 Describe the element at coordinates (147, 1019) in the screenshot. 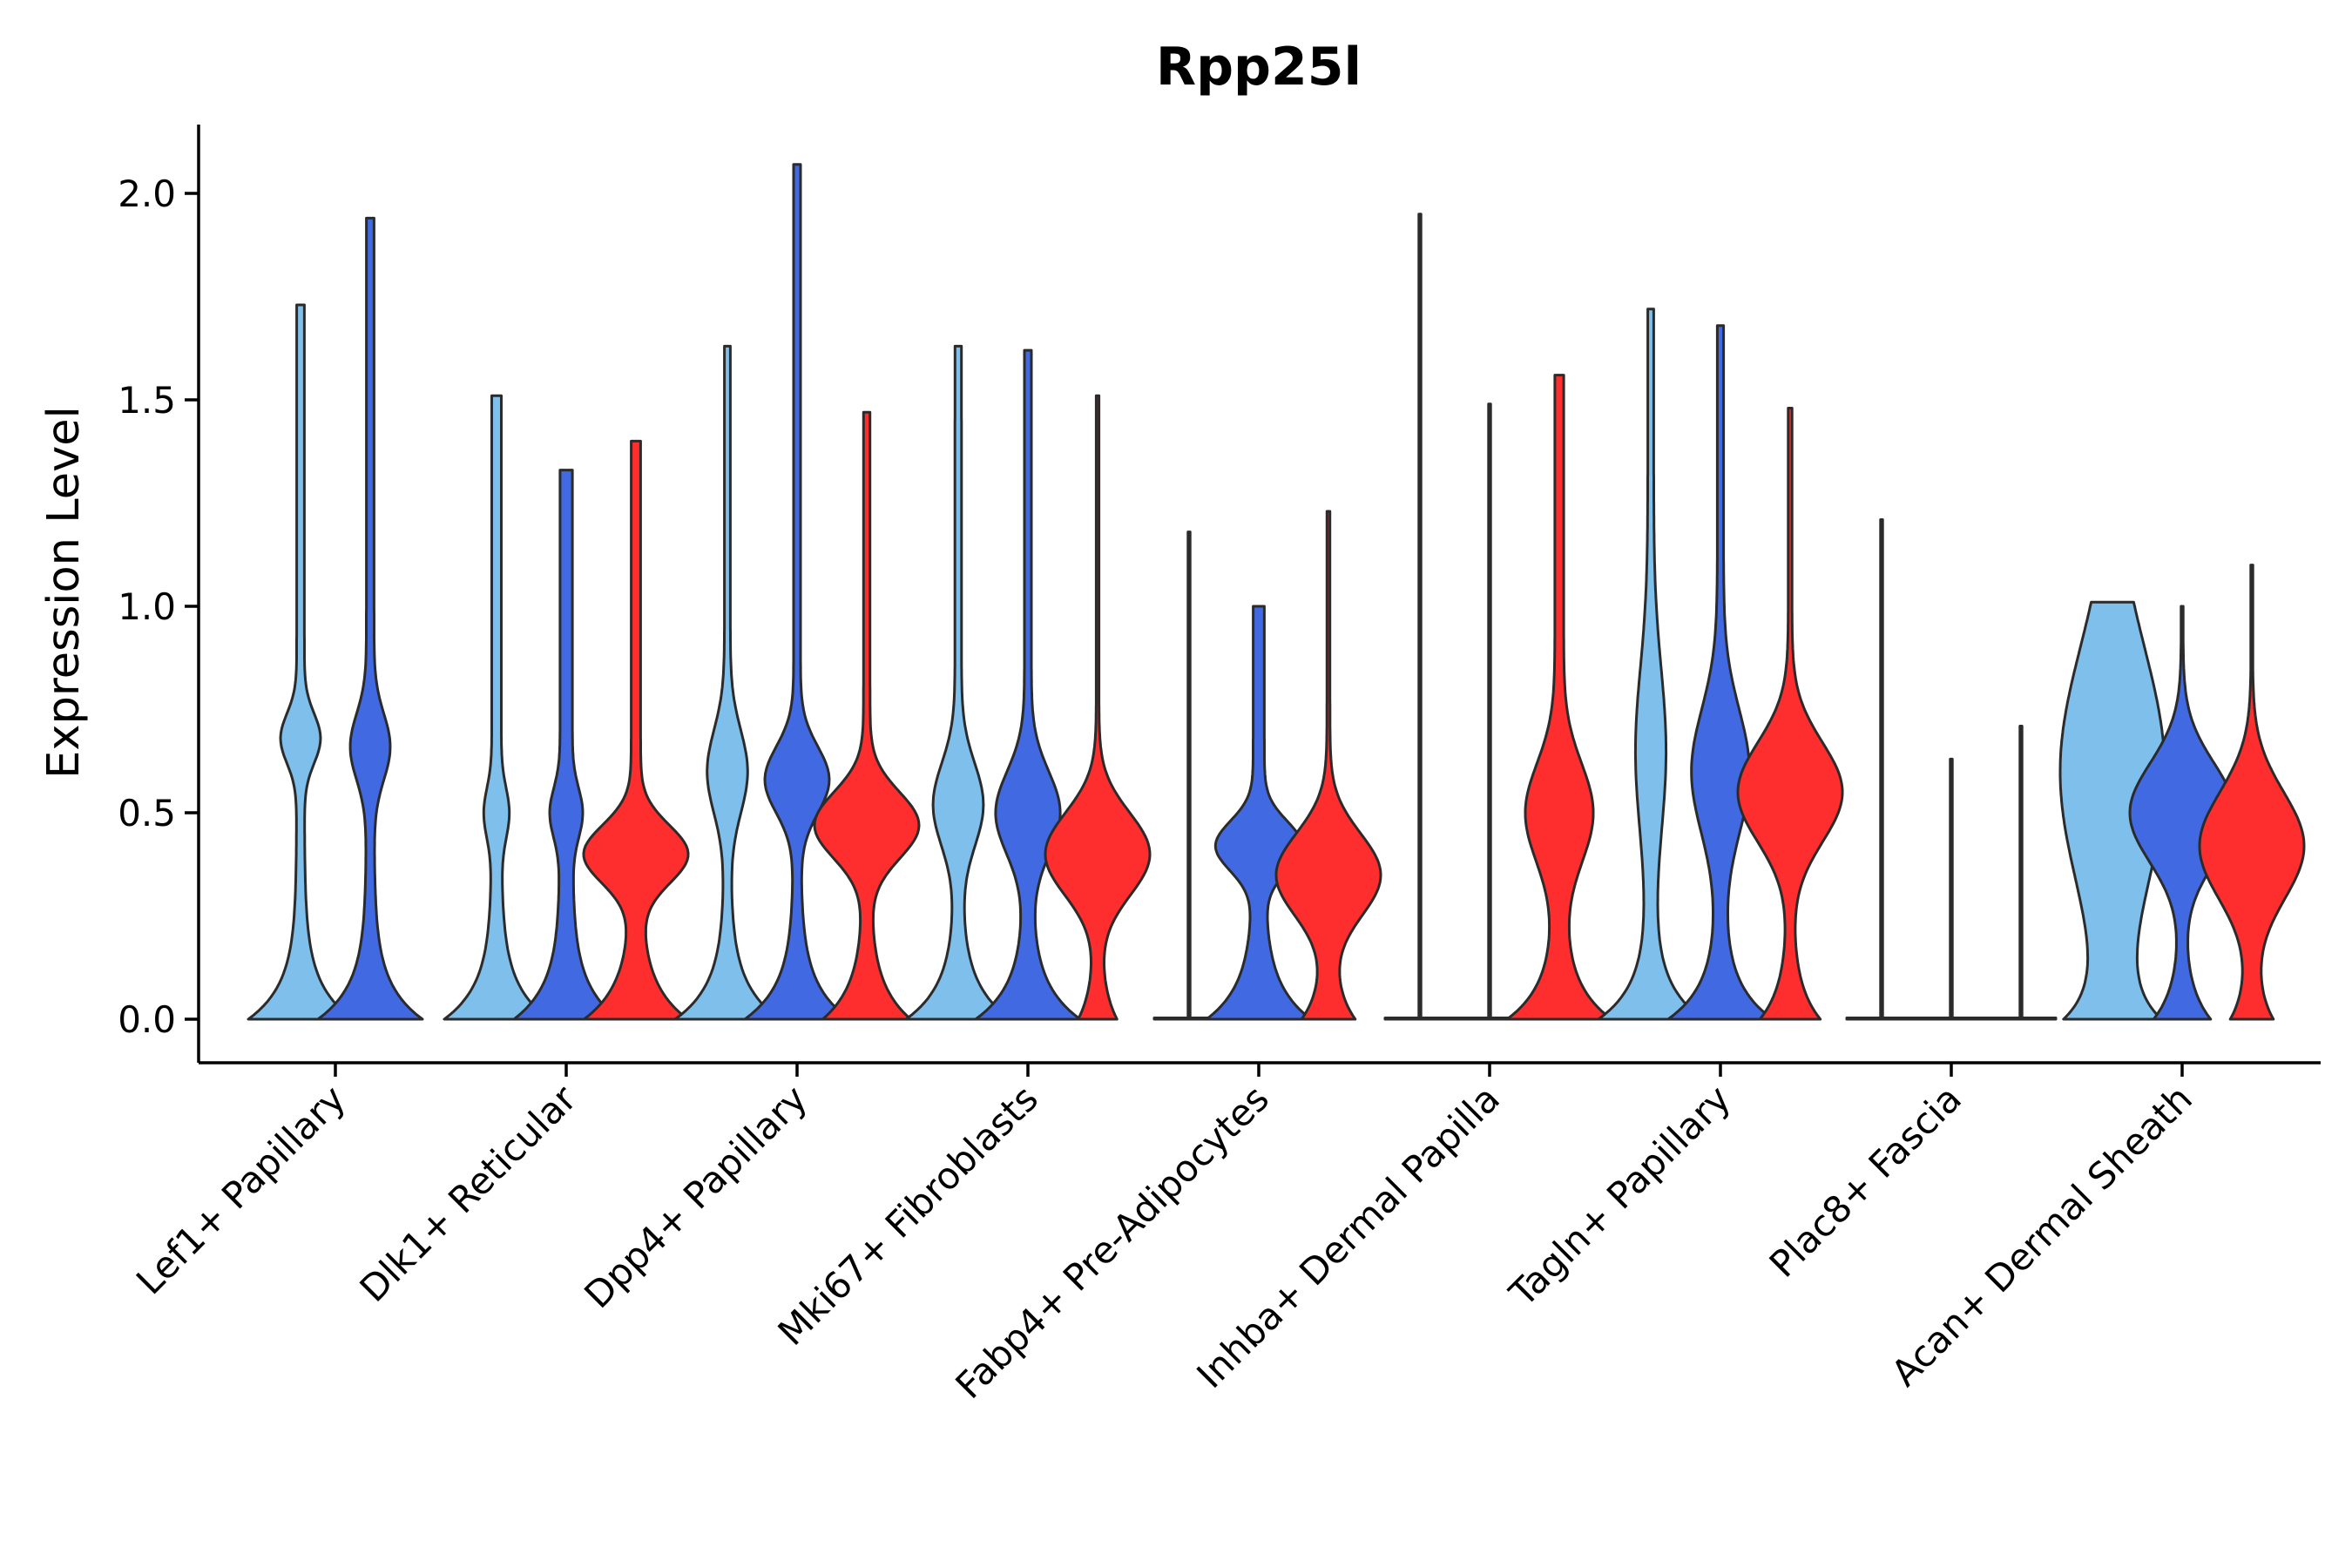

I see `y-tick-label: 0.0` at that location.